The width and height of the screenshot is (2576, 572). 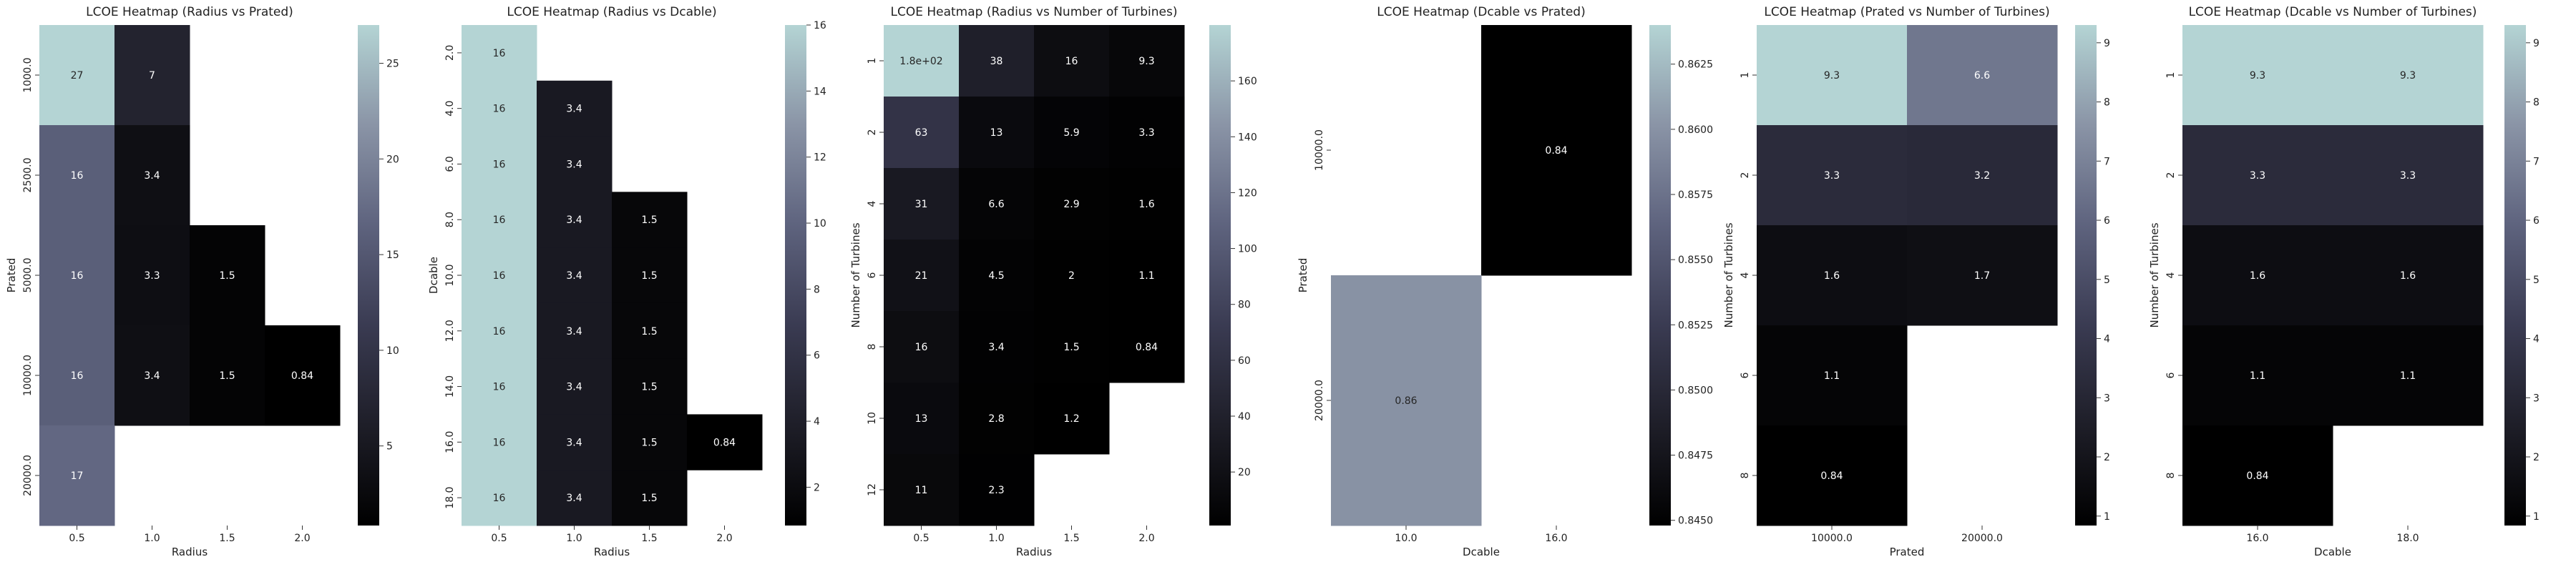 What do you see at coordinates (1146, 133) in the screenshot?
I see `cell-label: 3.3` at bounding box center [1146, 133].